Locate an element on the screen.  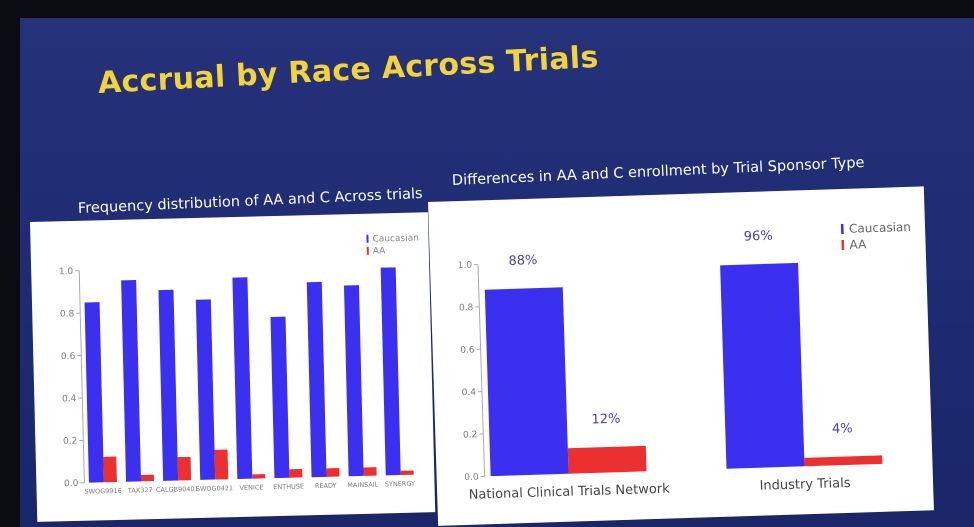
left-category-label: MAINSAIL is located at coordinates (363, 485).